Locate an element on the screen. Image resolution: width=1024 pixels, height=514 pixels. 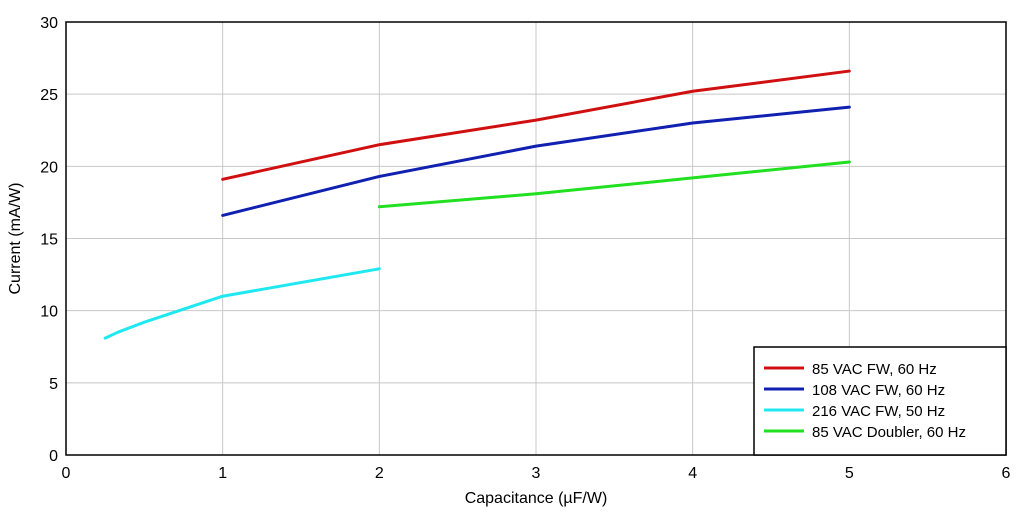
y-tick-label: 15 is located at coordinates (49, 240).